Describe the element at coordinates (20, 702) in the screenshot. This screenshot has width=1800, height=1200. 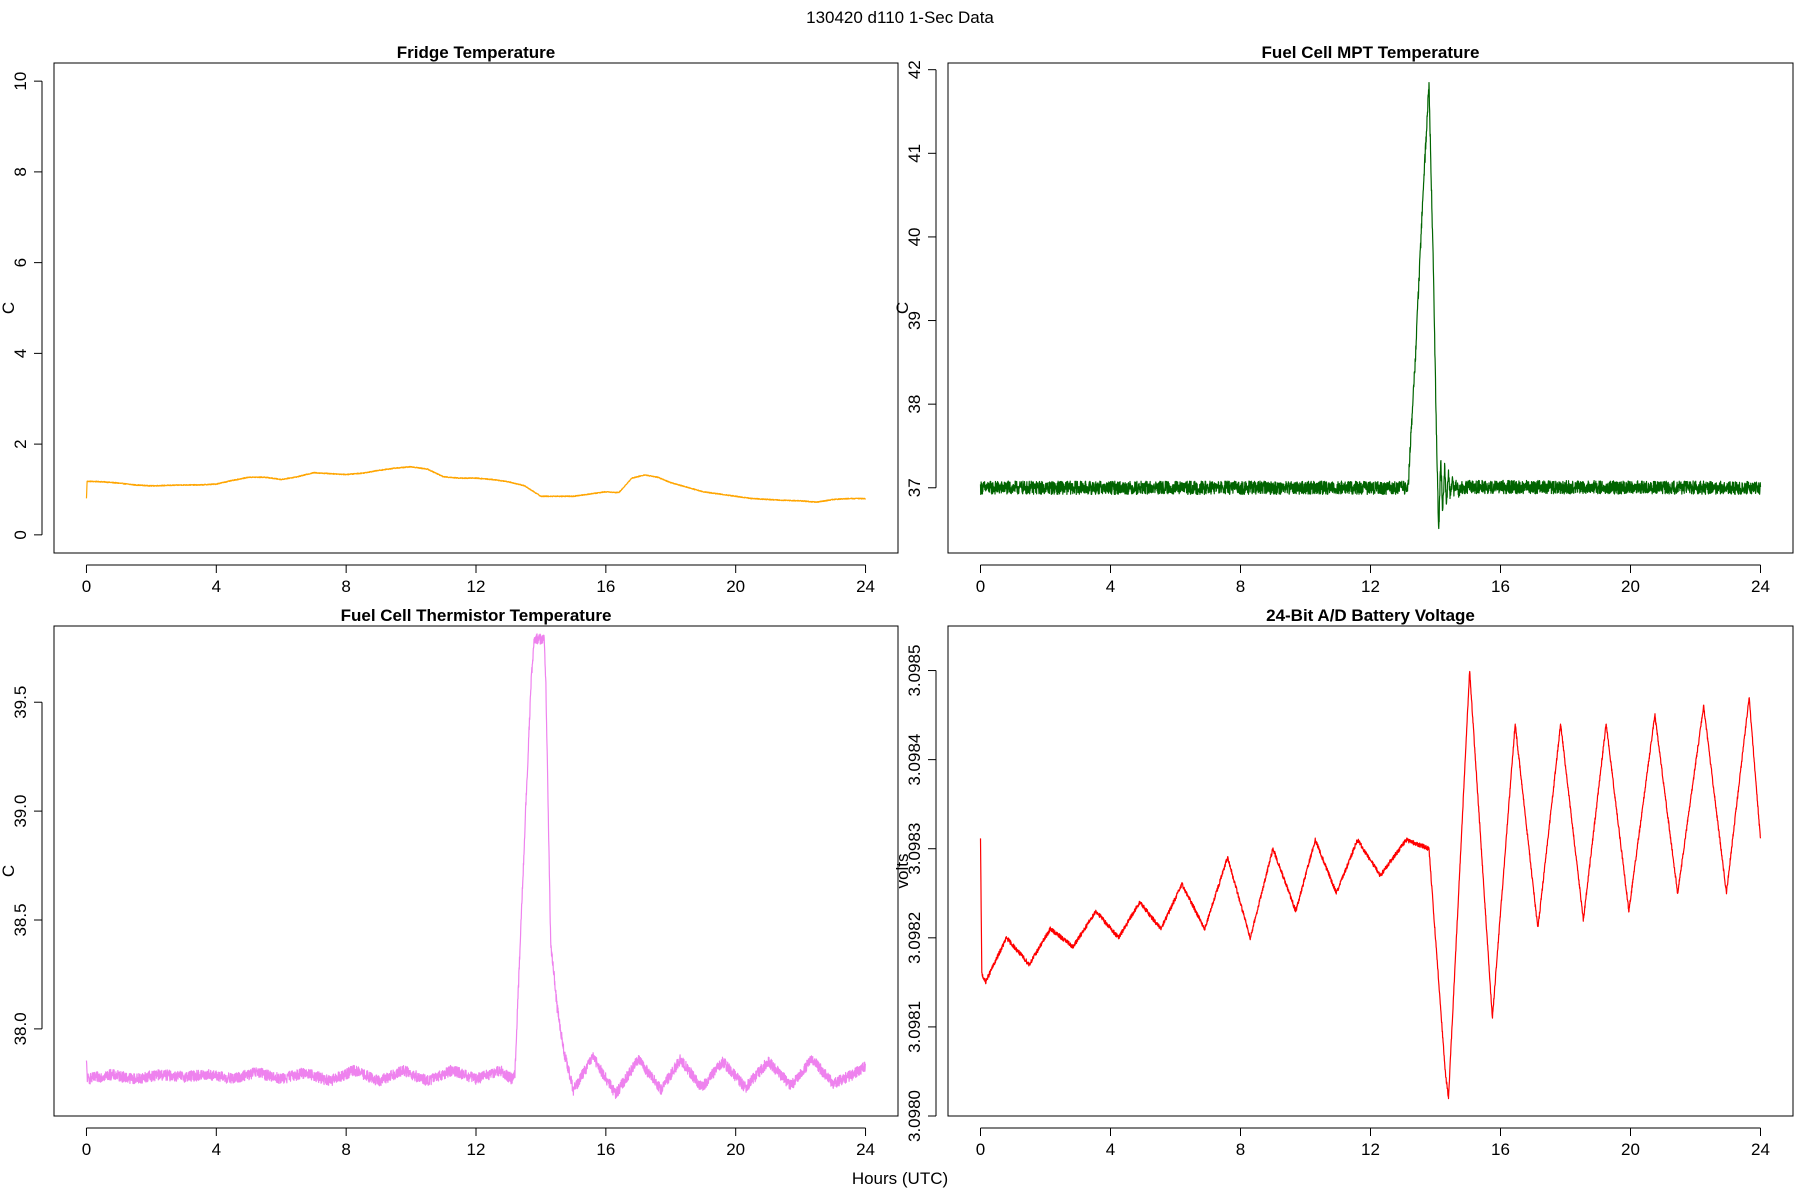
I see `y-tick-label: 39.5` at that location.